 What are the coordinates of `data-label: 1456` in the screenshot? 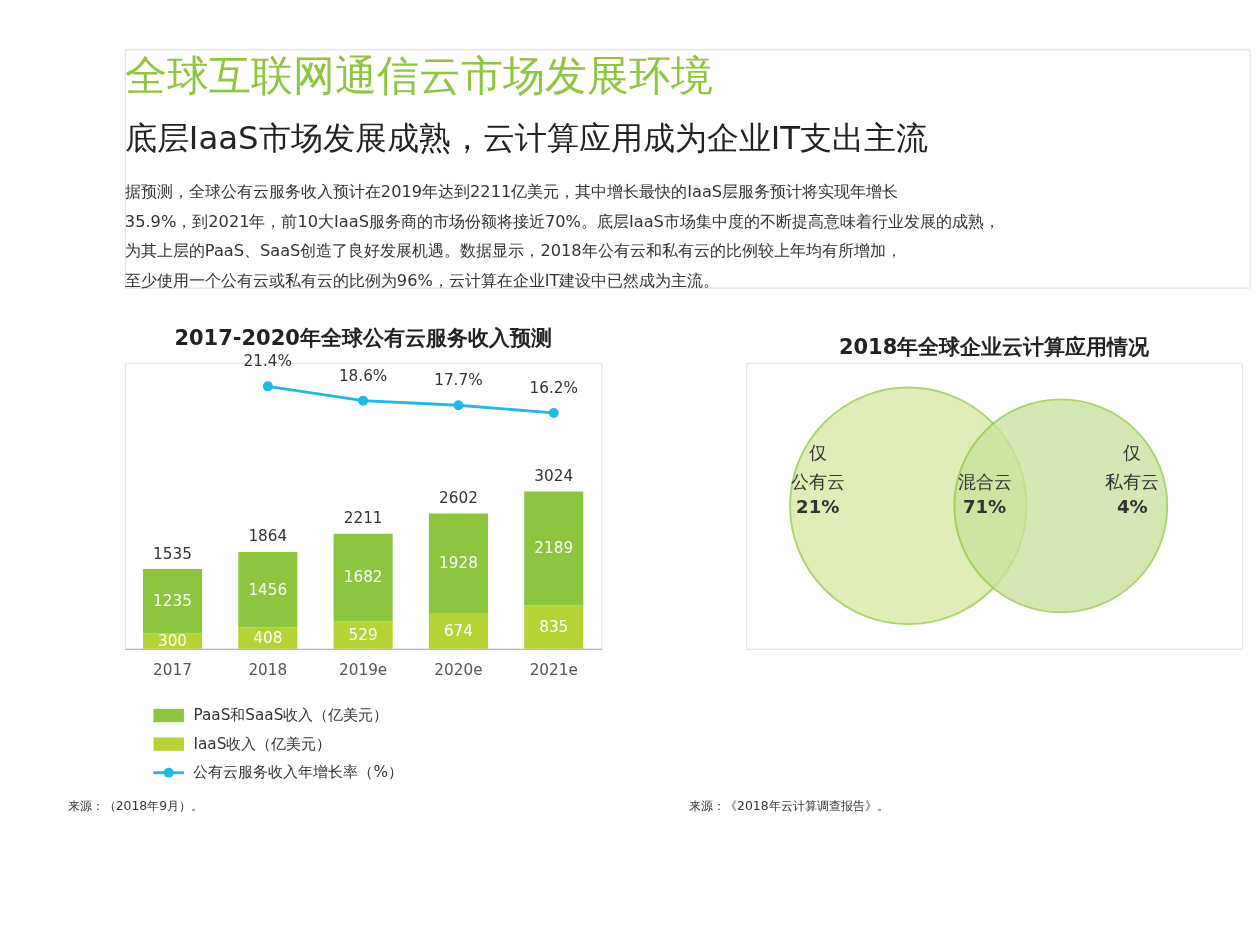 It's located at (268, 589).